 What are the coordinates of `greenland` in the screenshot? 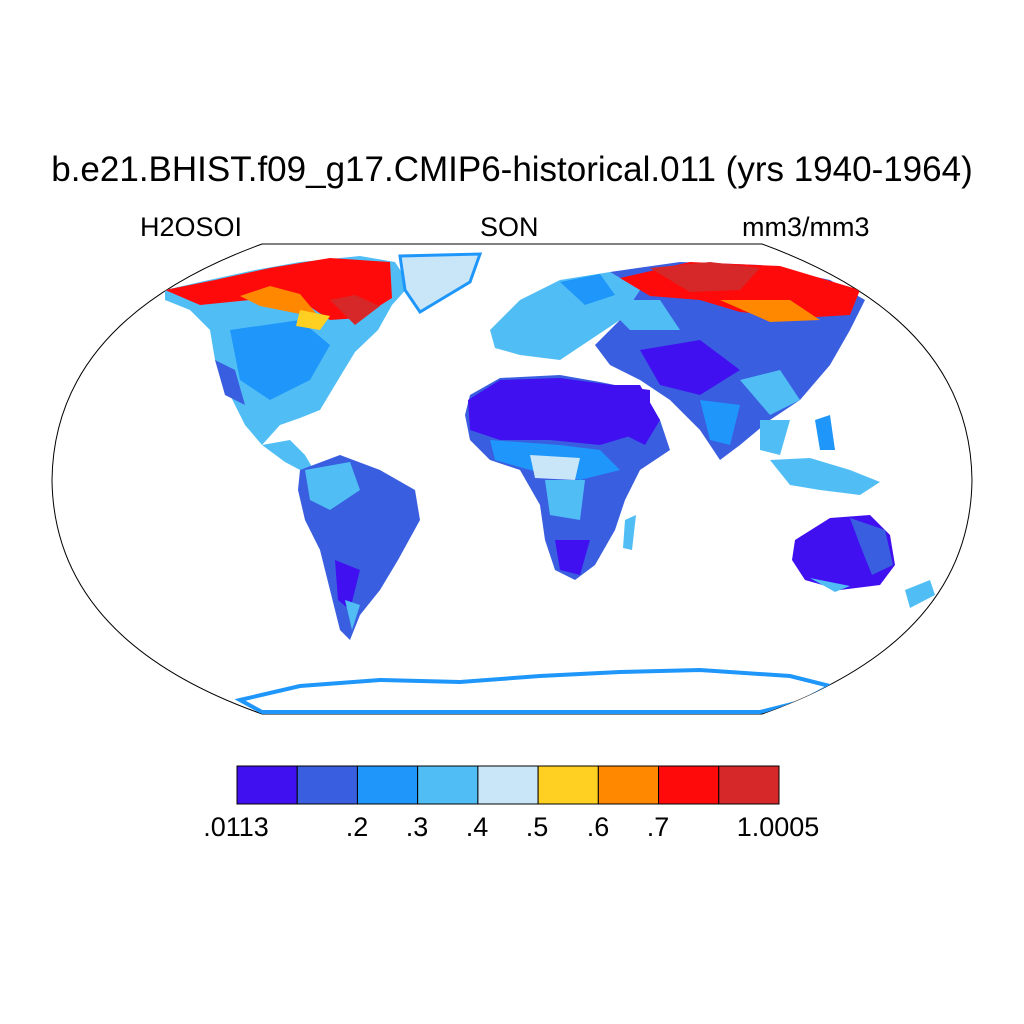 It's located at (440, 283).